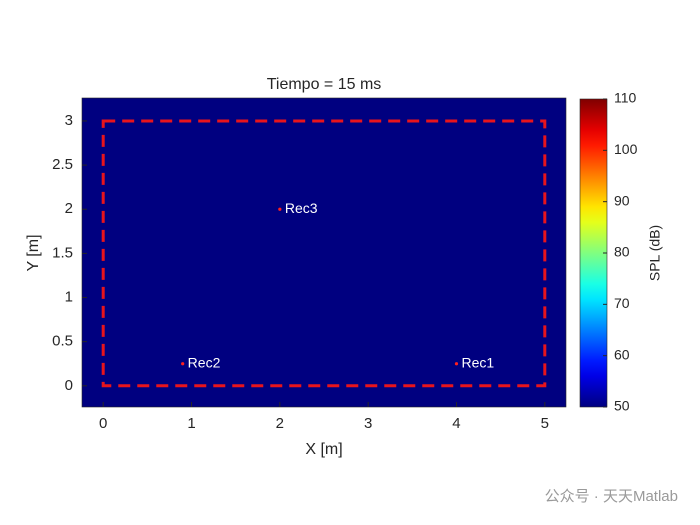 Image resolution: width=700 pixels, height=525 pixels. What do you see at coordinates (69, 208) in the screenshot?
I see `y-tick-label: 2` at bounding box center [69, 208].